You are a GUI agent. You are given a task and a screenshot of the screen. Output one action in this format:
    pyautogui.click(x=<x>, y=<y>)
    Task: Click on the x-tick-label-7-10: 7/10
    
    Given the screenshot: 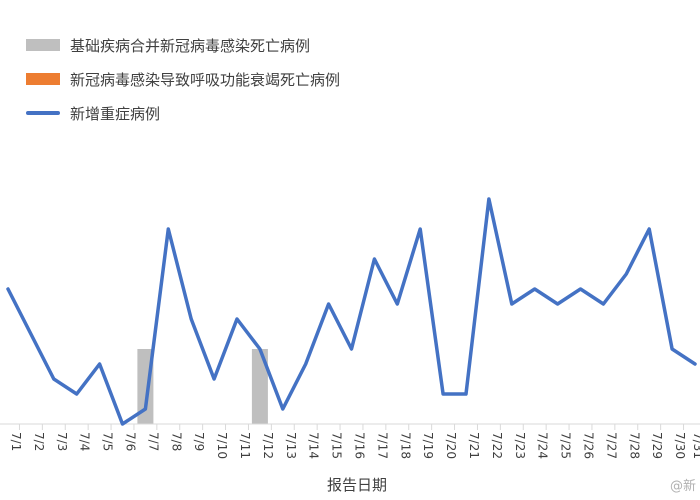 What is the action you would take?
    pyautogui.click(x=222, y=445)
    